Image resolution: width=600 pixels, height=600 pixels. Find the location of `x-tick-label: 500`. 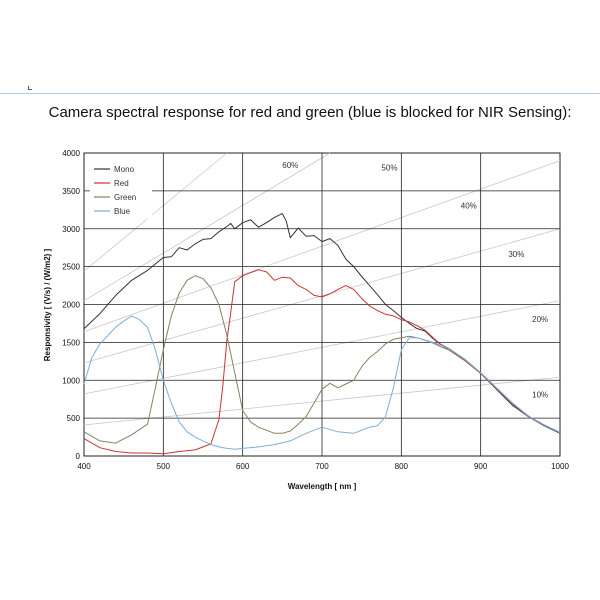

x-tick-label: 500 is located at coordinates (164, 466).